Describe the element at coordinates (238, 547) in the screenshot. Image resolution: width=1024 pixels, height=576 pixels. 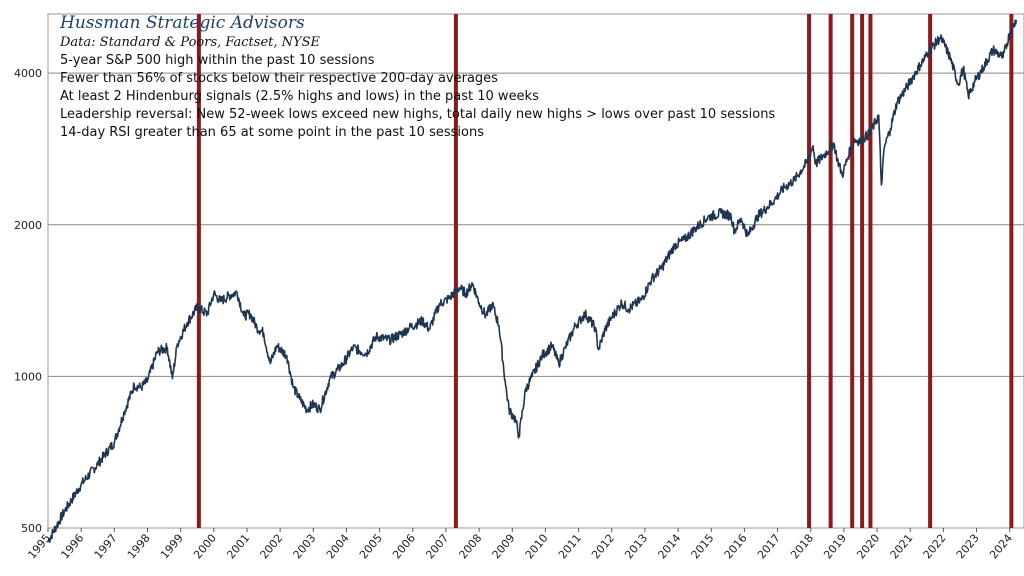
I see `x-tick-label: 2001` at that location.